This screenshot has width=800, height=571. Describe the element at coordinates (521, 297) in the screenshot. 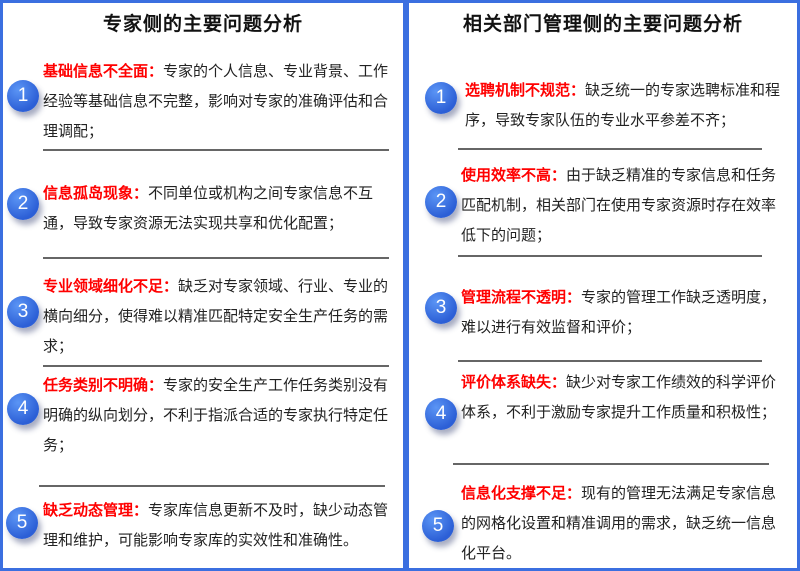

I see `item-label: 管理流程不透明：` at that location.